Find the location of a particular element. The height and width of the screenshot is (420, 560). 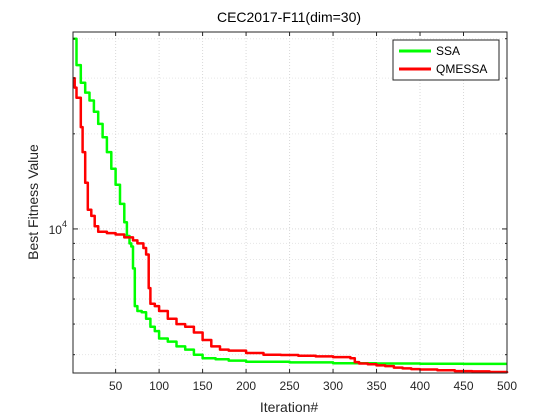

x-tick-label: 50 is located at coordinates (116, 386).